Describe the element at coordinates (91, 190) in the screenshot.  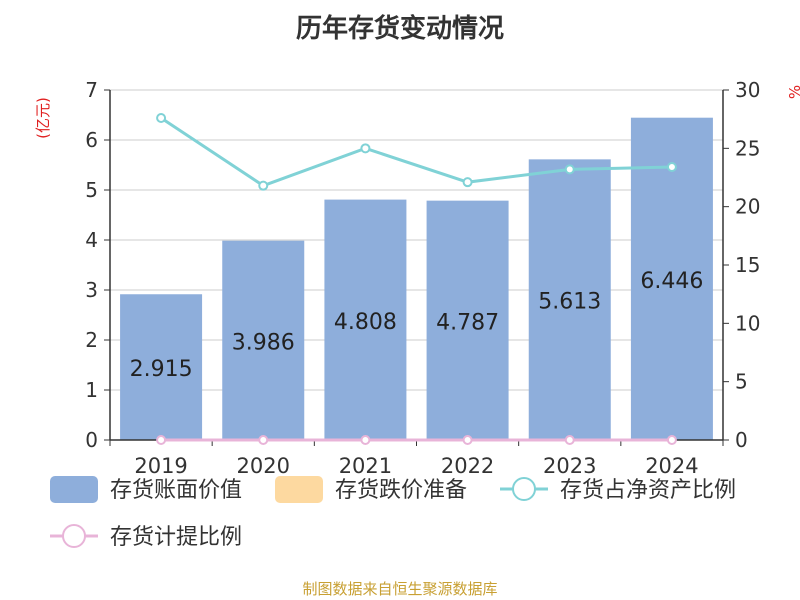
I see `y-left-tick-label: 5` at that location.